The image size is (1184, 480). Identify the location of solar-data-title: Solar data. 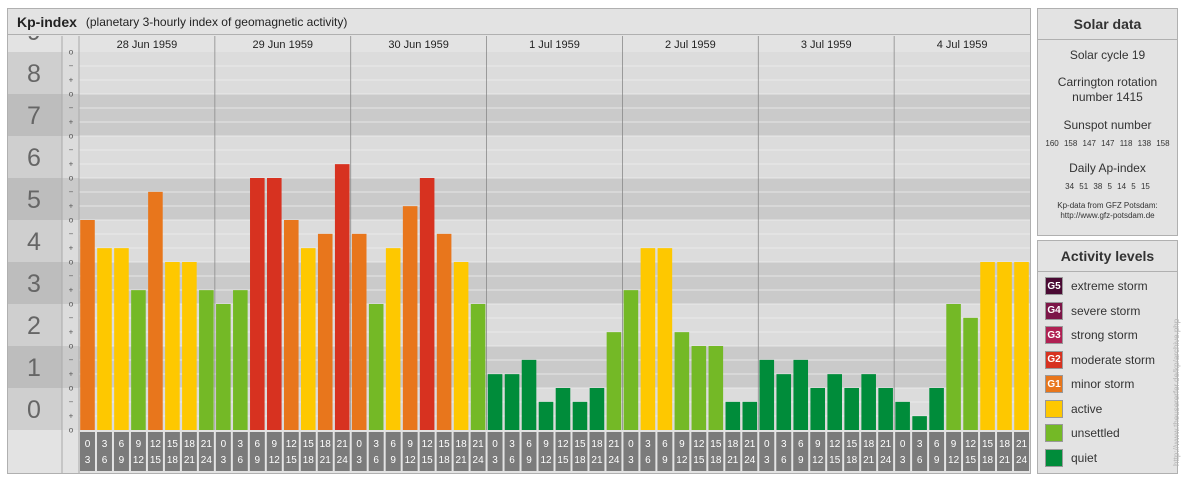
(1107, 24).